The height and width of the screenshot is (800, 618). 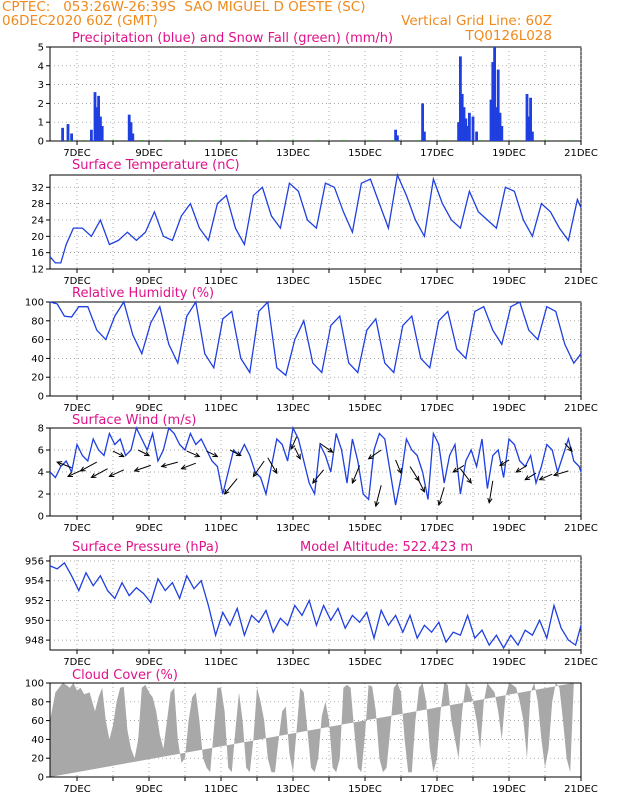 I want to click on y-tick-label: 952, so click(x=34, y=601).